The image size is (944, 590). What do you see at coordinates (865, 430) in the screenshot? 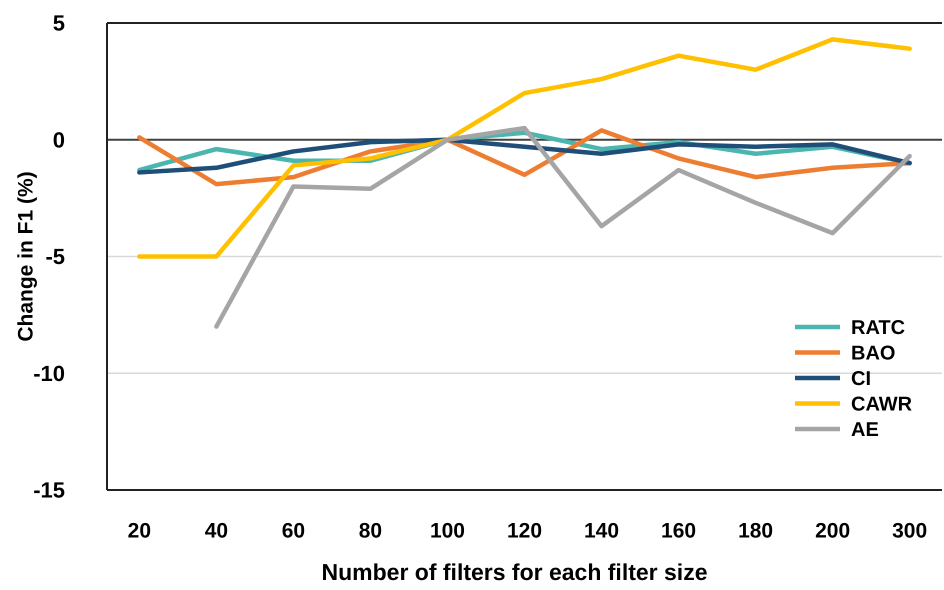
I see `legend-label: AE` at bounding box center [865, 430].